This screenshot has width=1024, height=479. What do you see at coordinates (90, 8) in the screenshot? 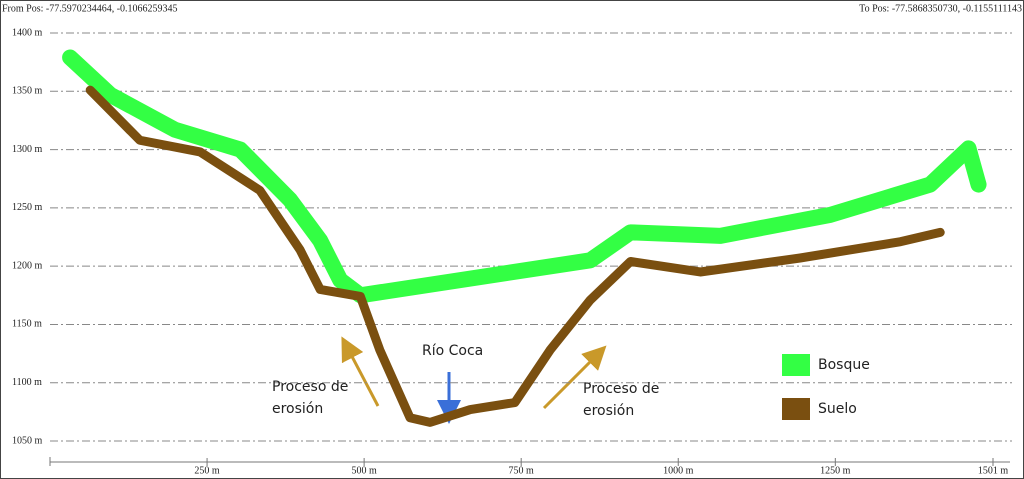
I see `header-left: From Pos: -77.5970234464, -0.1066259345` at bounding box center [90, 8].